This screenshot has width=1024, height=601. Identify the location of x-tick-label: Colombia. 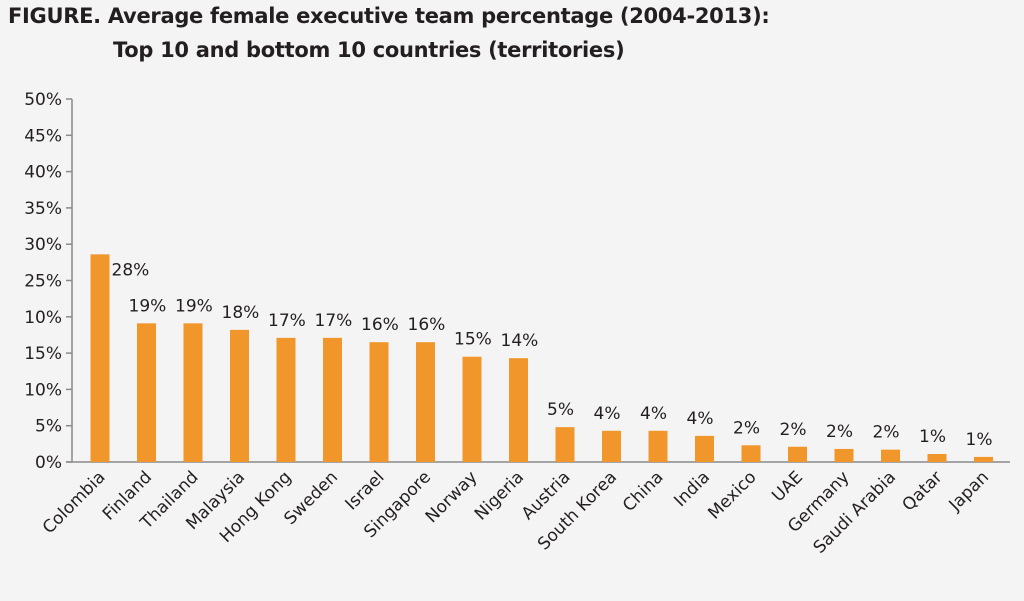
(74, 502).